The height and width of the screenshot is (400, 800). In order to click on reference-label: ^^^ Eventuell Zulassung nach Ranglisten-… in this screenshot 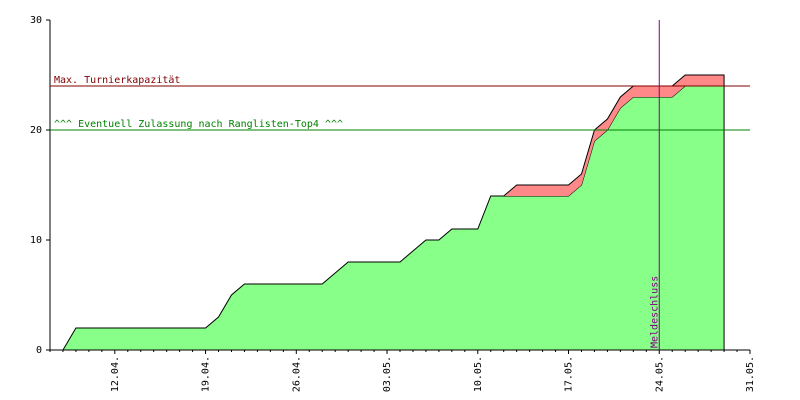, I will do `click(198, 124)`.